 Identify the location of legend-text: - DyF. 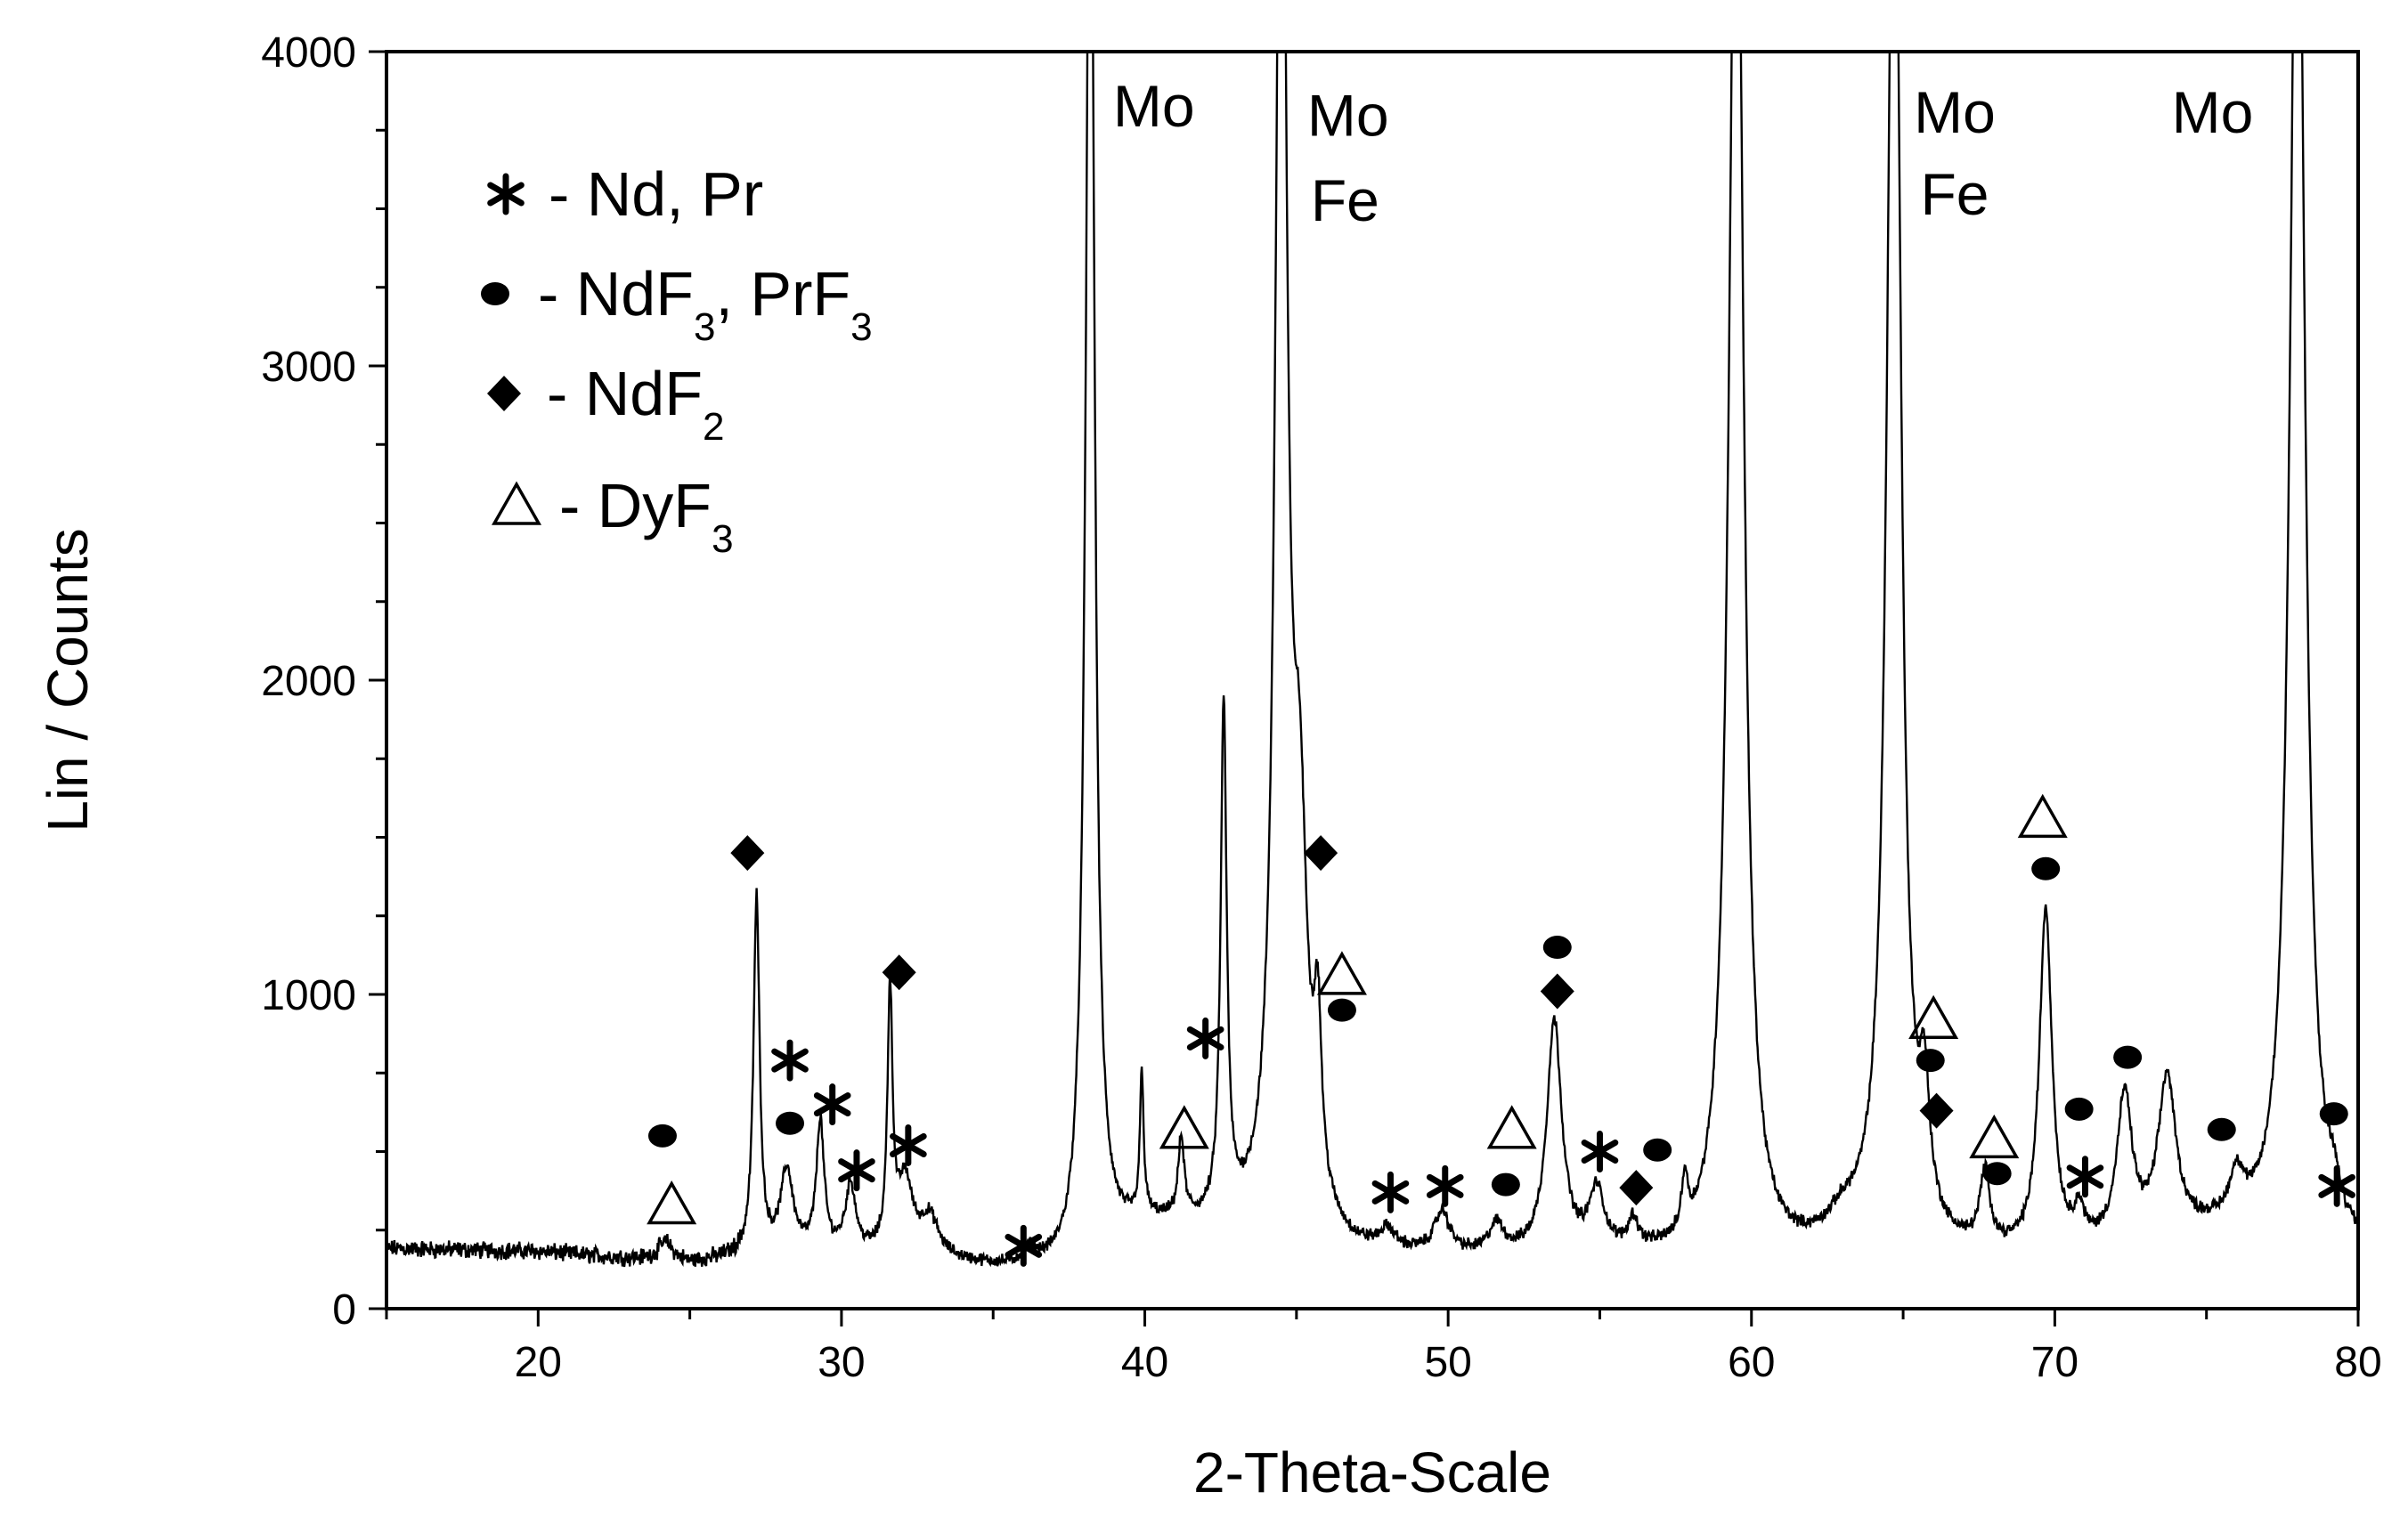
(635, 505).